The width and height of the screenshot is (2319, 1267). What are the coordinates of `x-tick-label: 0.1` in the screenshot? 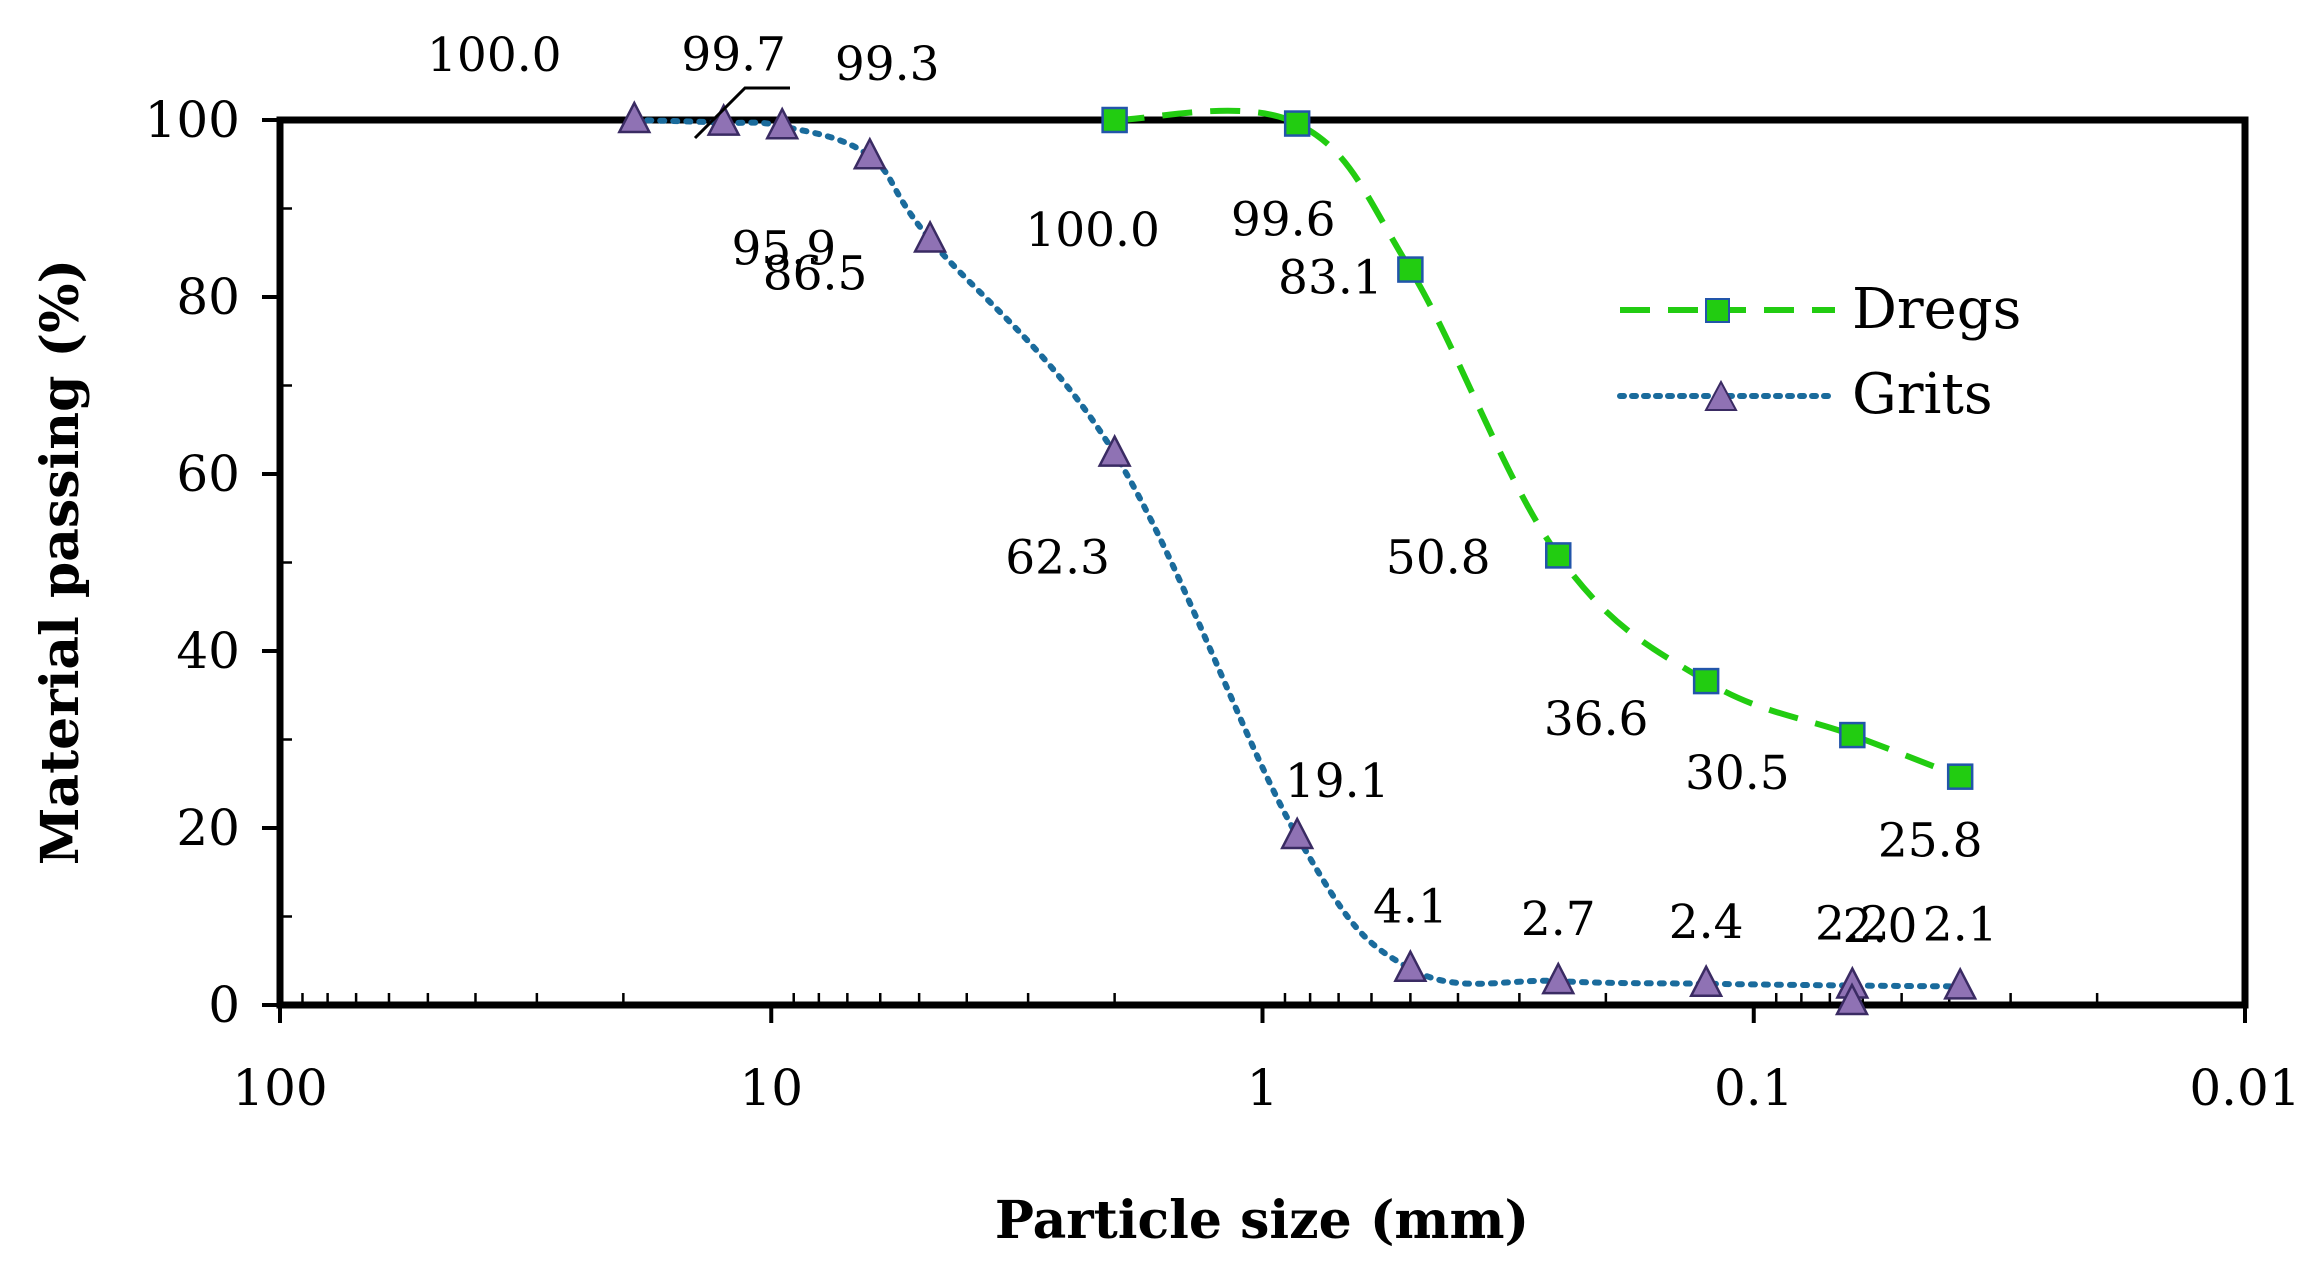 It's located at (1754, 1088).